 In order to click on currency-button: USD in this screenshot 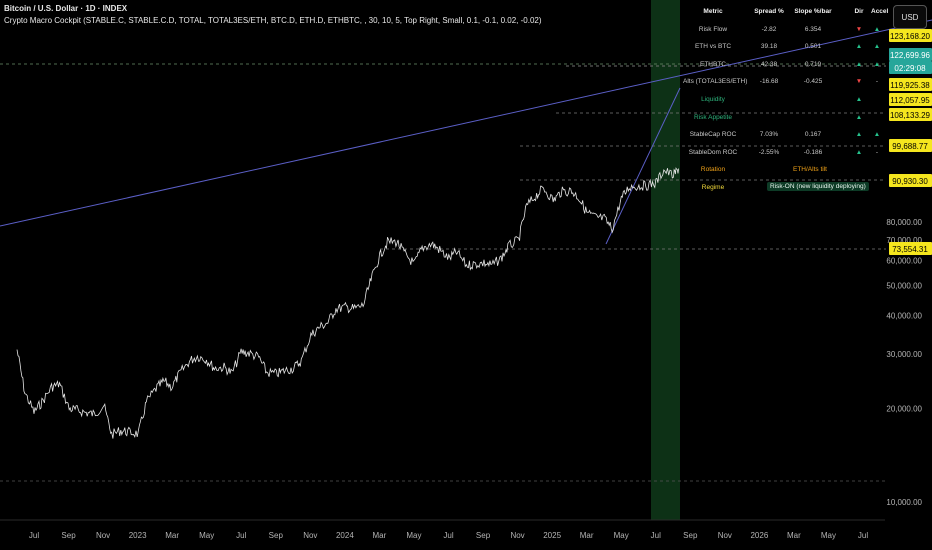, I will do `click(910, 17)`.